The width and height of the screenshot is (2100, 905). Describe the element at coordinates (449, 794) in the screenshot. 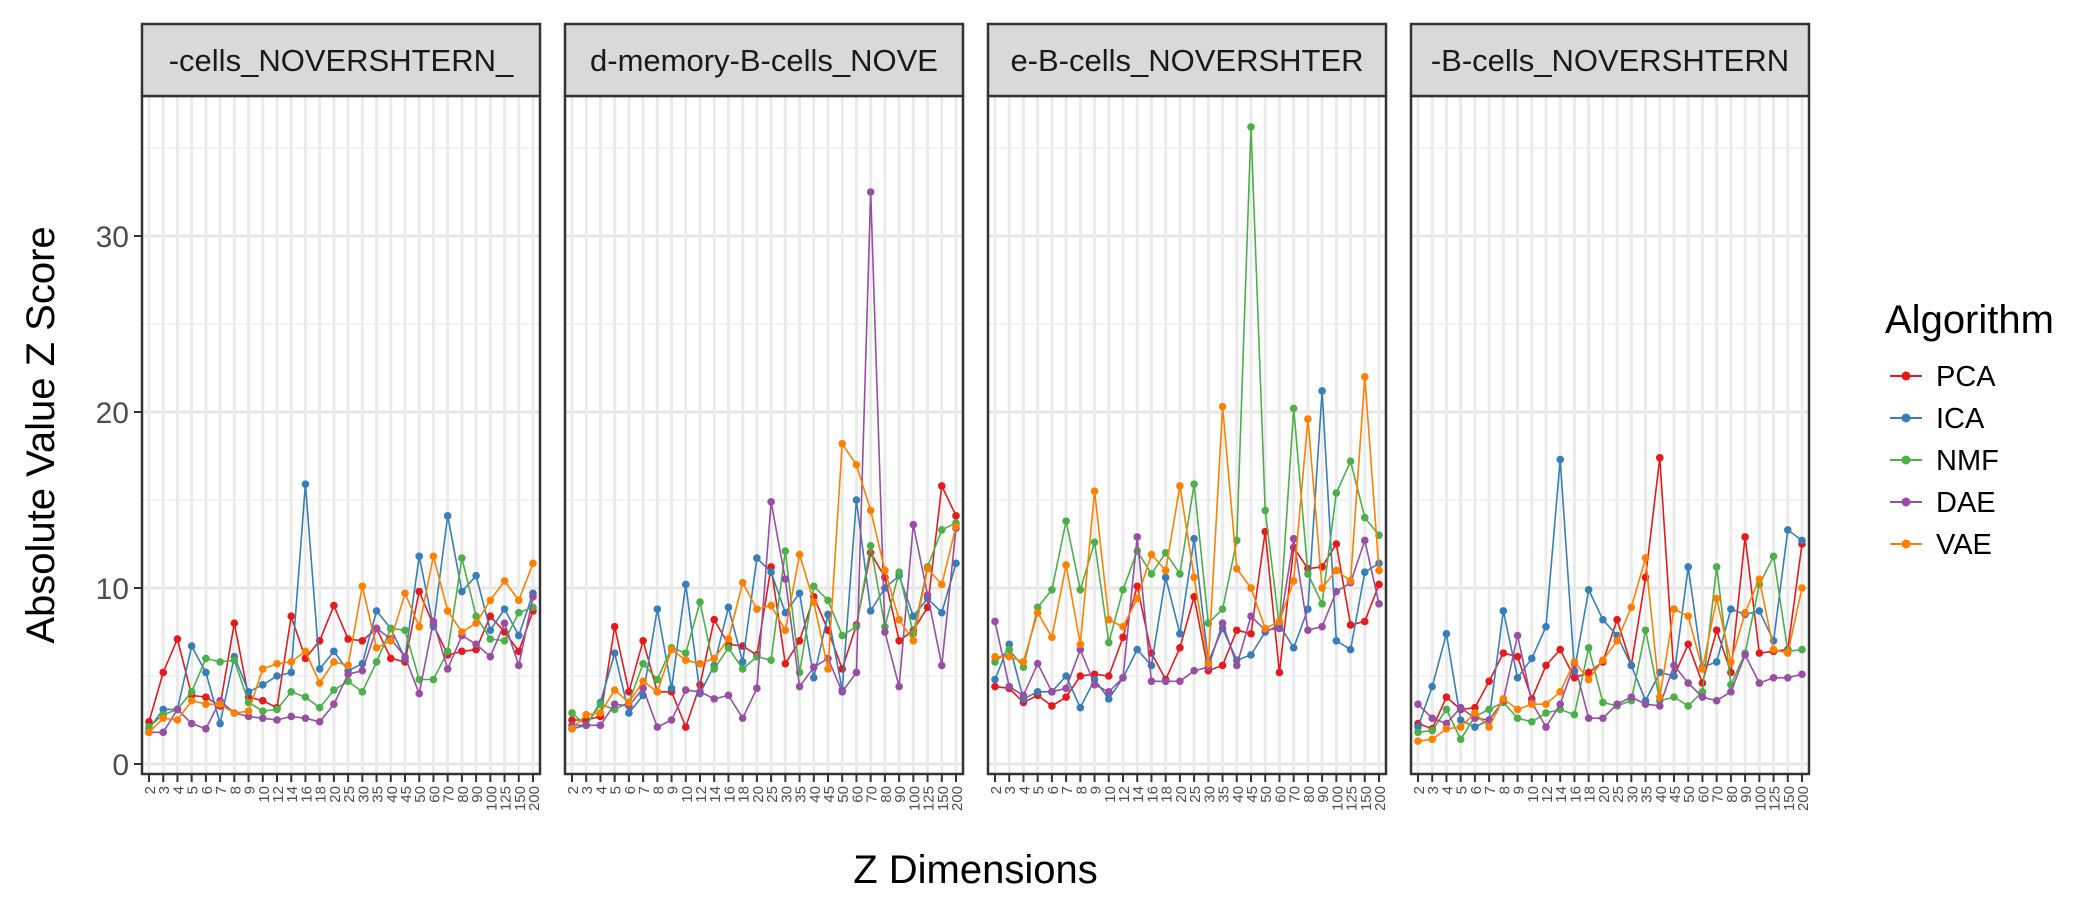

I see `x-tick-label: 70` at that location.